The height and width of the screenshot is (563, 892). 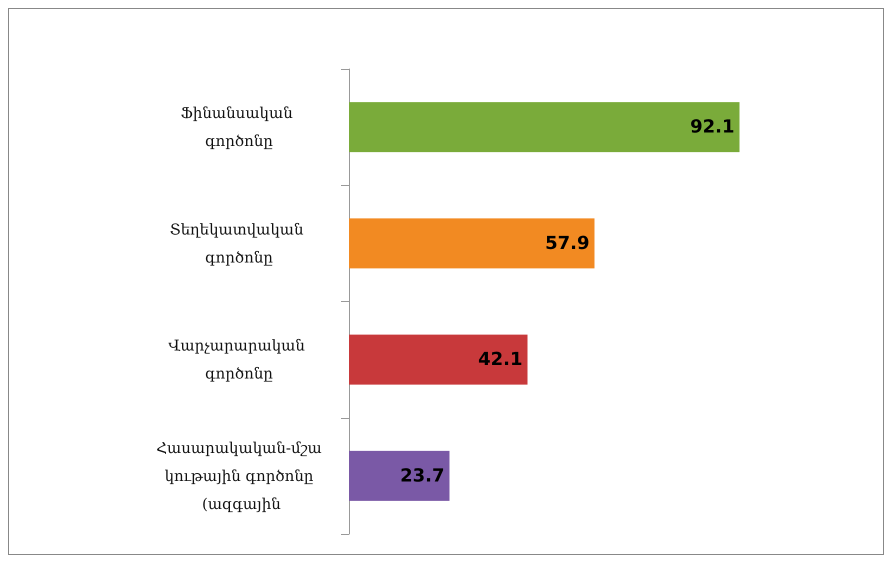 I want to click on data-label: 42.1, so click(x=500, y=359).